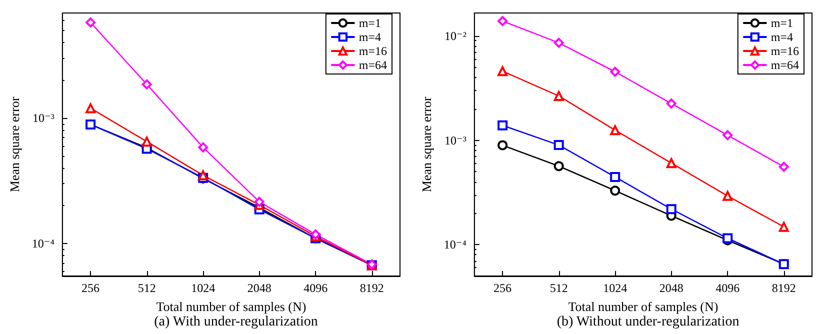 This screenshot has height=334, width=824. What do you see at coordinates (648, 322) in the screenshot?
I see `text: (b) Without under-regularization` at bounding box center [648, 322].